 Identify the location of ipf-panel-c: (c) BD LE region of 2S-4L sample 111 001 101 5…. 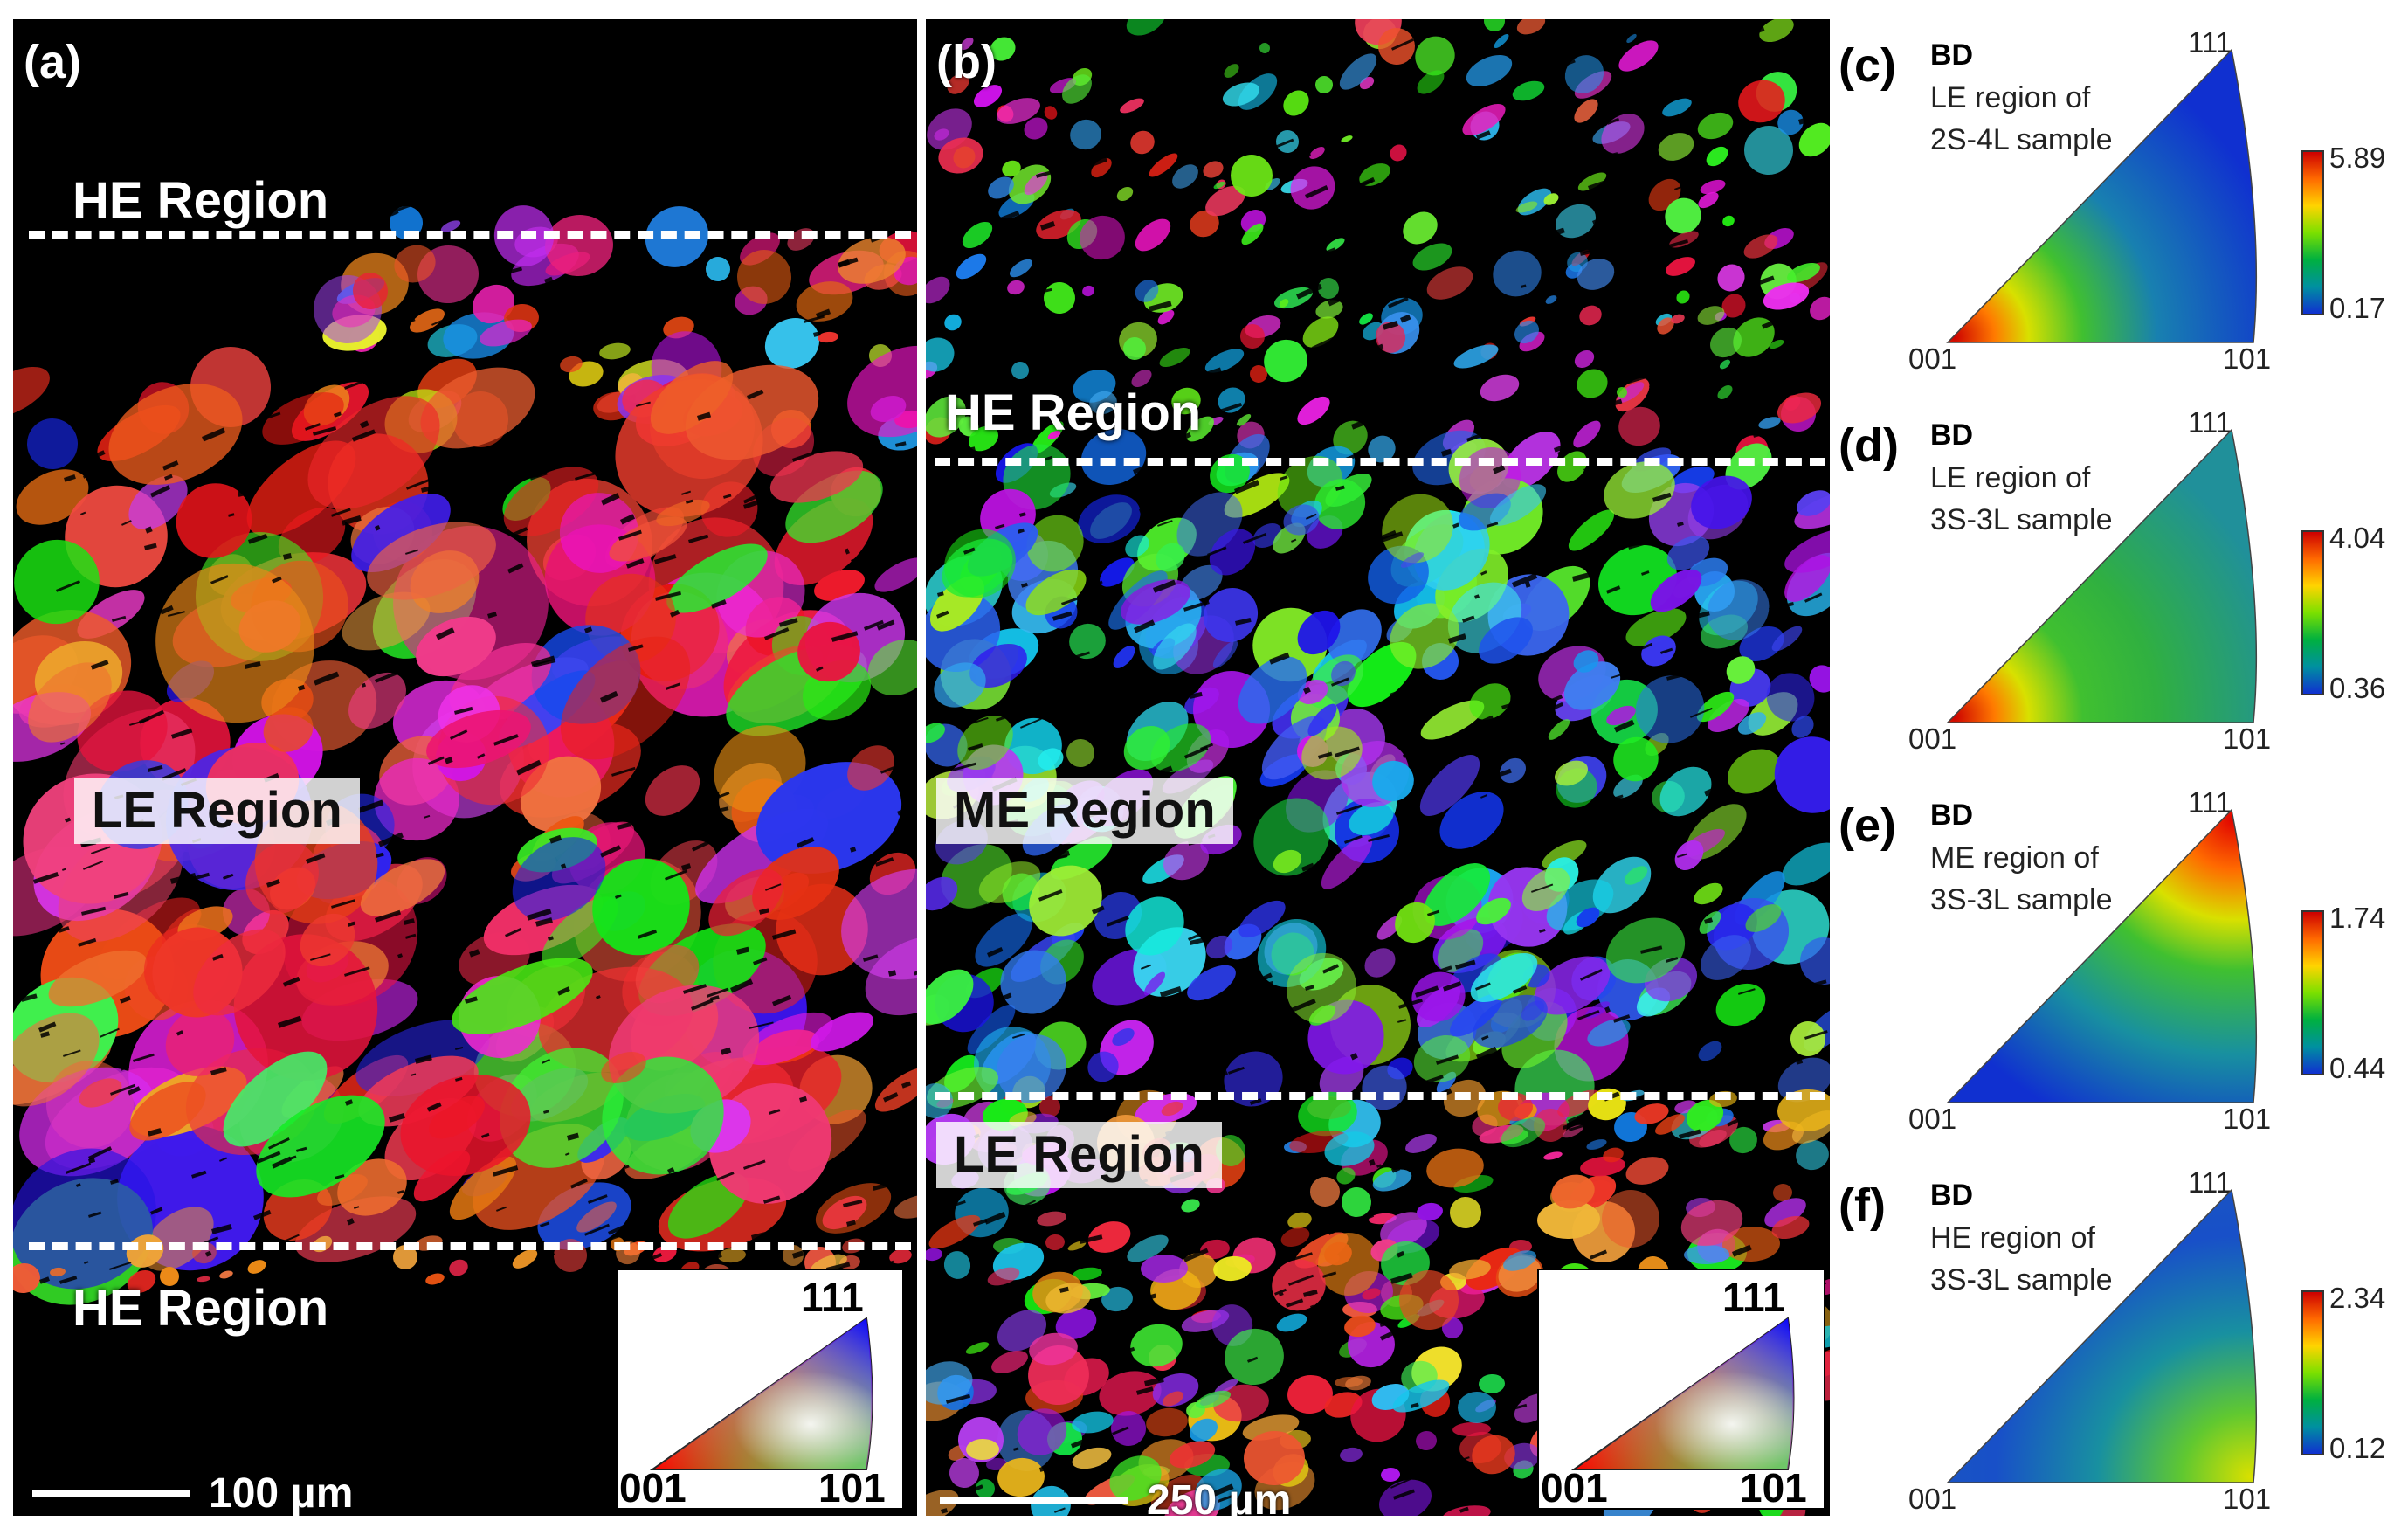
(2118, 207).